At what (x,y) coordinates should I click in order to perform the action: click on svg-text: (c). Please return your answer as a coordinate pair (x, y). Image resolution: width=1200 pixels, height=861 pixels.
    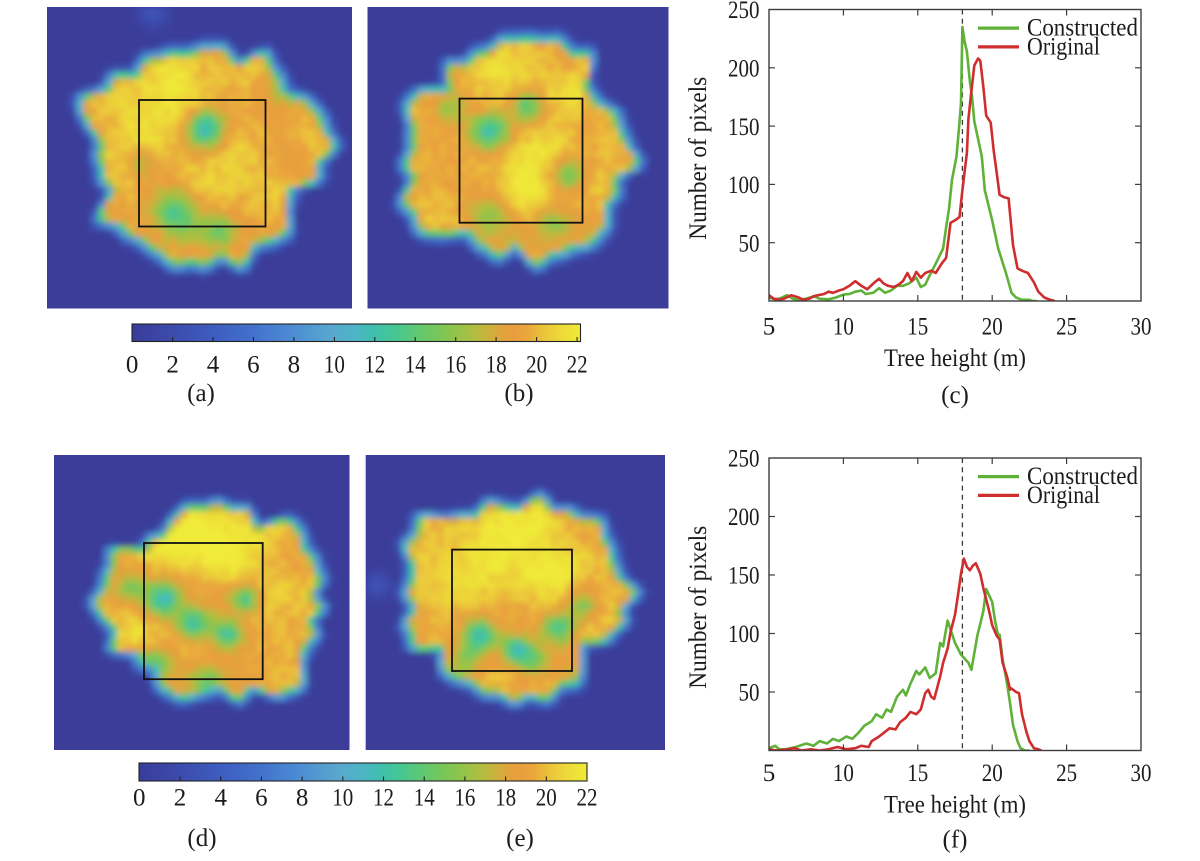
    Looking at the image, I should click on (955, 395).